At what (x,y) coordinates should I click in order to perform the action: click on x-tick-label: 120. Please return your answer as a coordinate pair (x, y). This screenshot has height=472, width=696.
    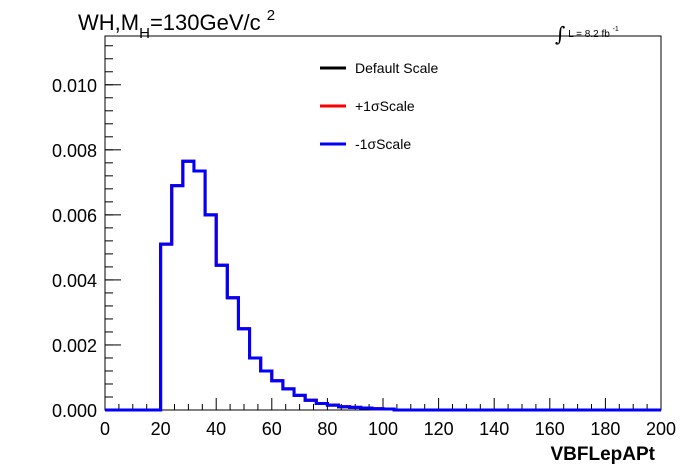
    Looking at the image, I should click on (439, 429).